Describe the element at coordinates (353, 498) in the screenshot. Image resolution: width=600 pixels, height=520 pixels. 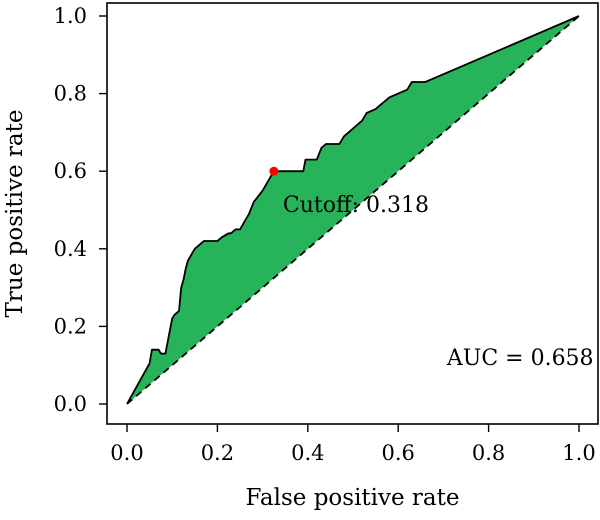
I see `x-axis-title: False positive rate` at that location.